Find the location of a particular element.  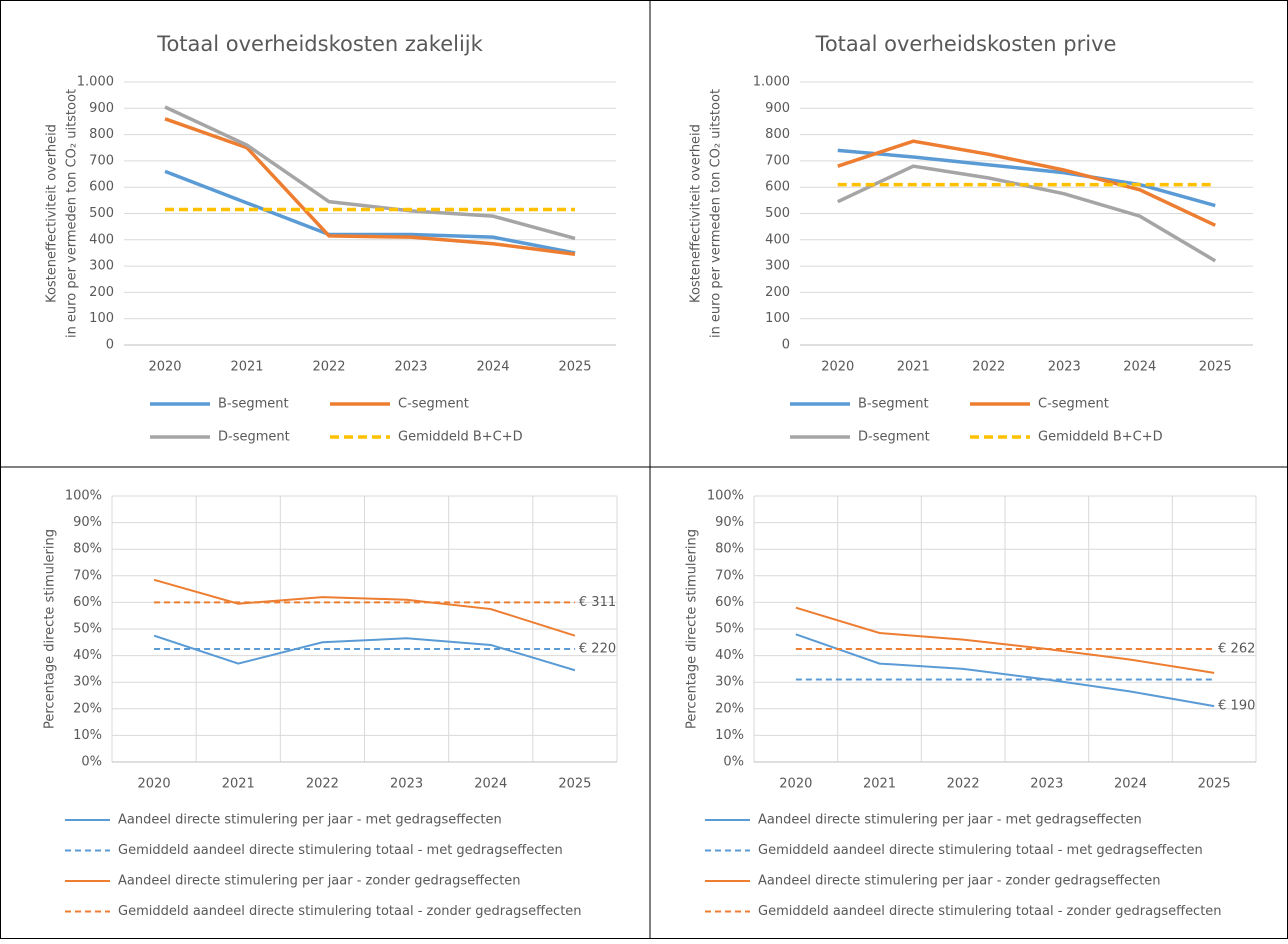

end-label: € 220 is located at coordinates (597, 648).